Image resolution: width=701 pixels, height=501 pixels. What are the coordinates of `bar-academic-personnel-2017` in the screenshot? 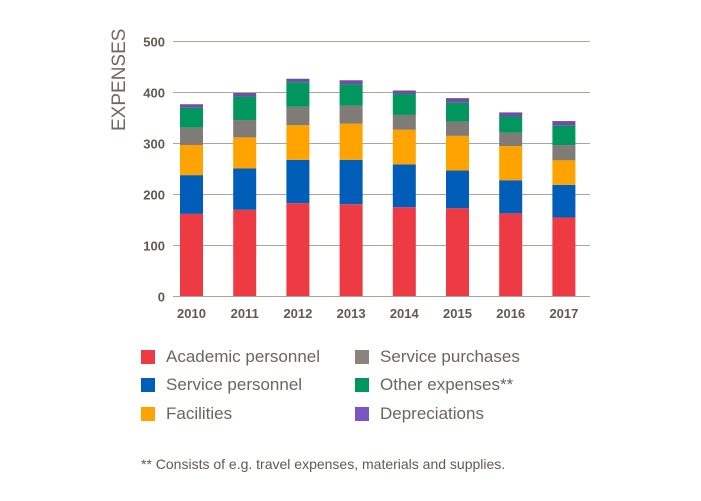 It's located at (564, 256).